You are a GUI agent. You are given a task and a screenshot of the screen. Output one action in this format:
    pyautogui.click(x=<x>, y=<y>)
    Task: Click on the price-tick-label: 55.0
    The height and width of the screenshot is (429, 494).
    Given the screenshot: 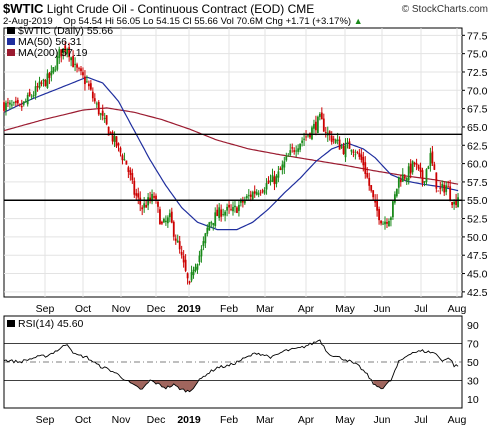 What is the action you would take?
    pyautogui.click(x=477, y=201)
    